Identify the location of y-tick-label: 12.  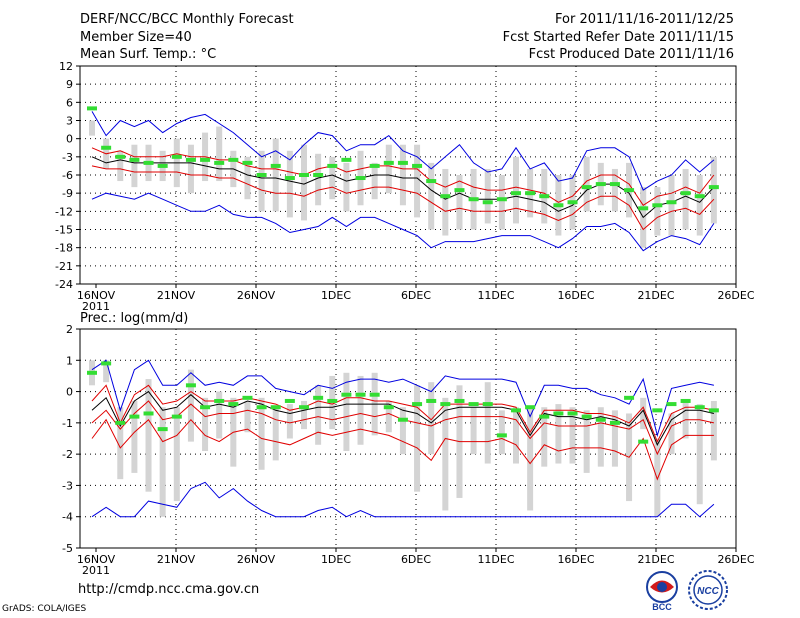
(66, 66).